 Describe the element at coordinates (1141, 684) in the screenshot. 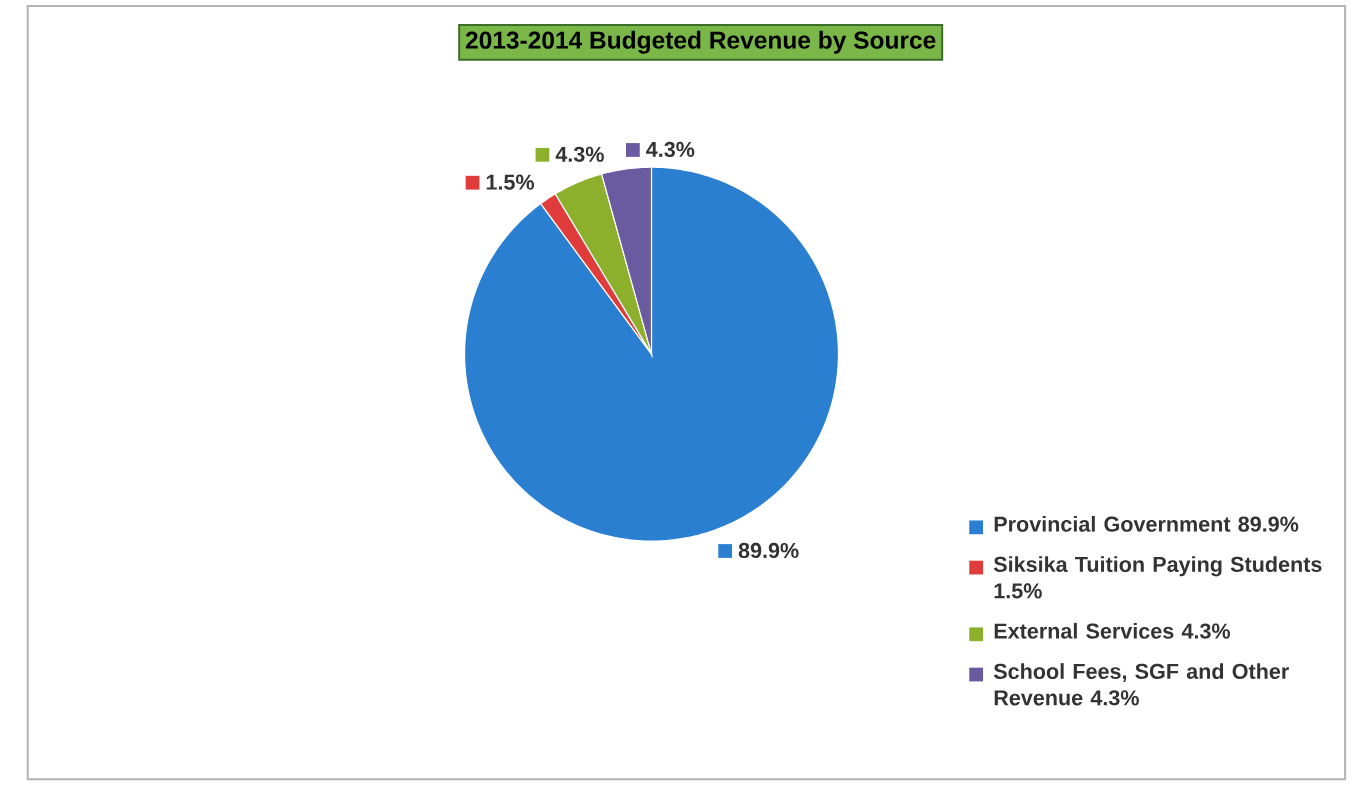

I see `legend-label: School Fees, SGF and Other Revenue 4.3%` at that location.